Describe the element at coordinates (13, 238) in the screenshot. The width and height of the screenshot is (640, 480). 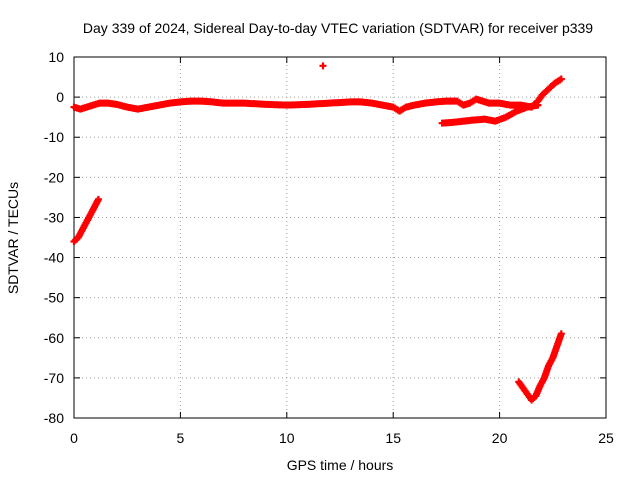
I see `y-axis-label: SDTVAR / TECUs` at that location.